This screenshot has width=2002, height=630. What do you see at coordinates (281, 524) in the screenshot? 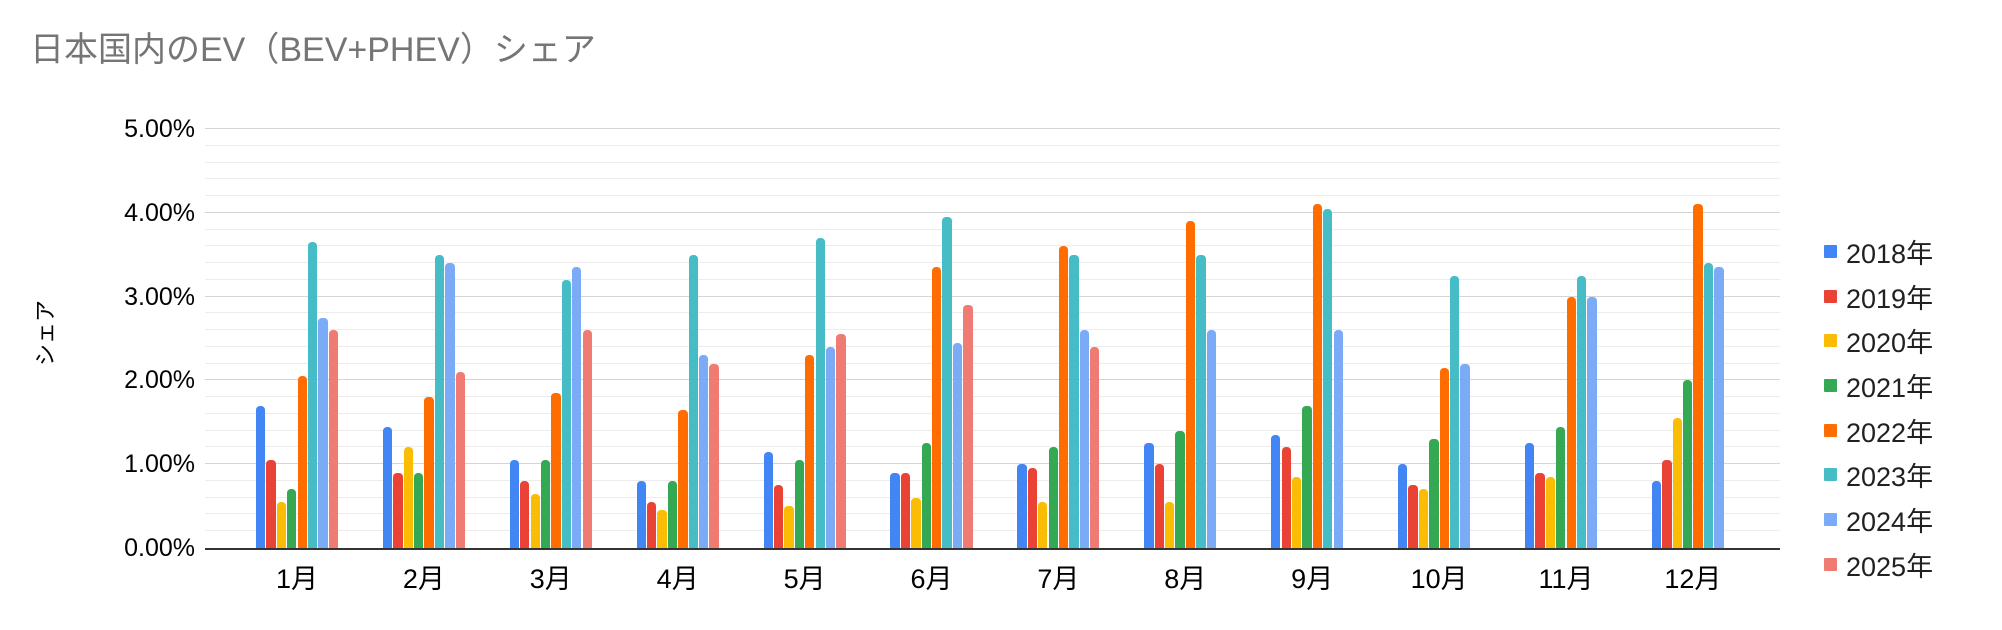
I see `bar-2020年-1月` at bounding box center [281, 524].